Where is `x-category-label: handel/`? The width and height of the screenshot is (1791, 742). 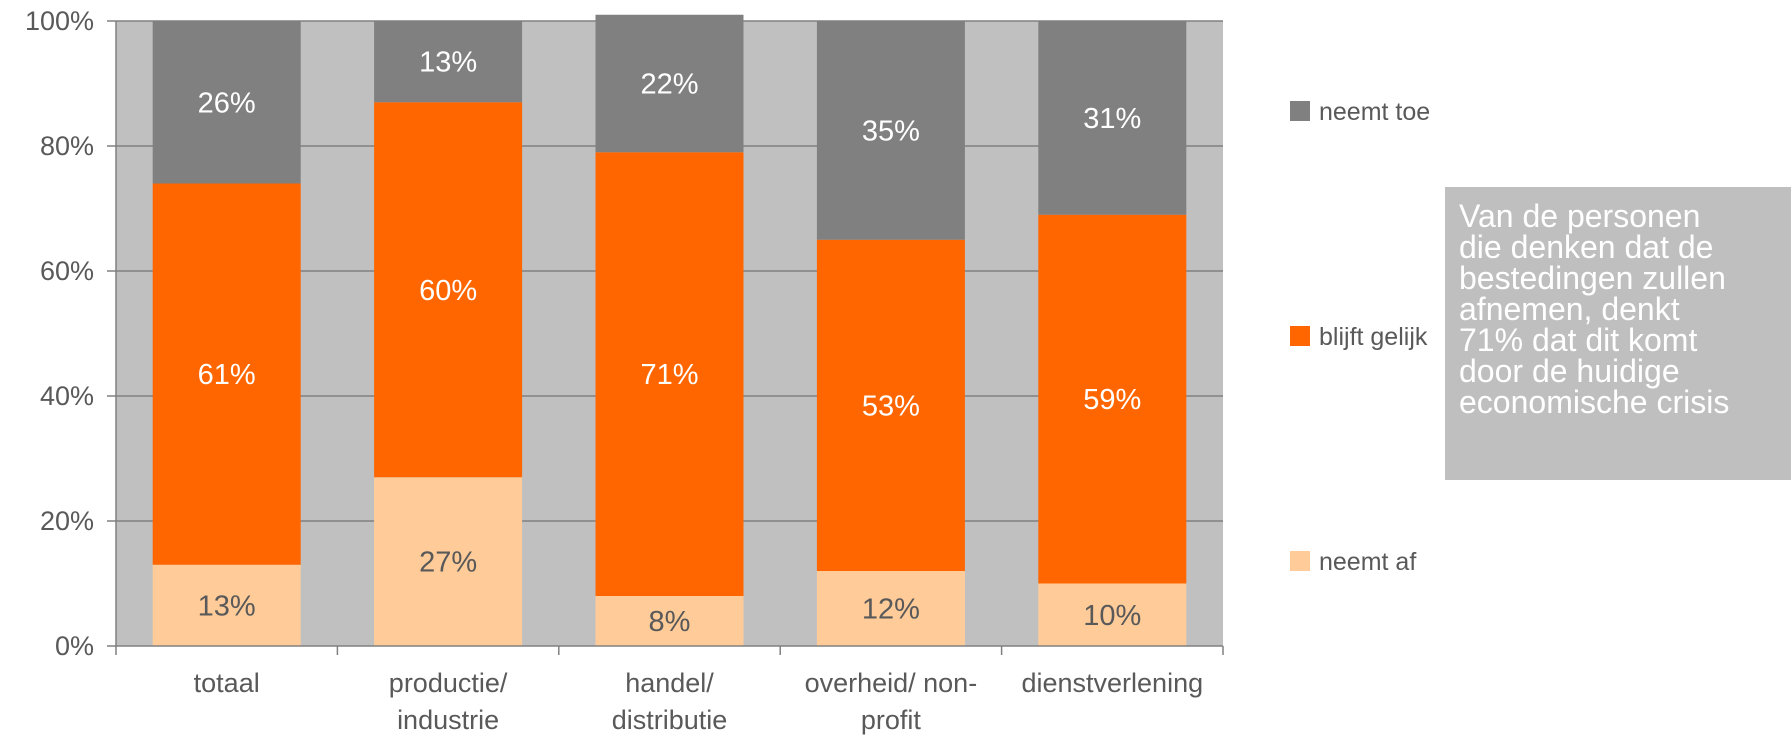
x-category-label: handel/ is located at coordinates (669, 683).